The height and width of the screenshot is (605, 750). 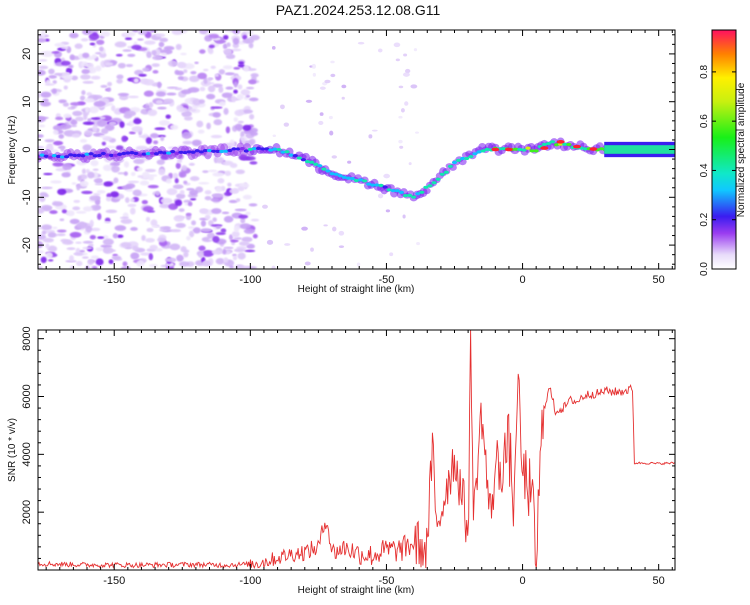 What do you see at coordinates (250, 581) in the screenshot?
I see `snr-x-tick-label: -100` at bounding box center [250, 581].